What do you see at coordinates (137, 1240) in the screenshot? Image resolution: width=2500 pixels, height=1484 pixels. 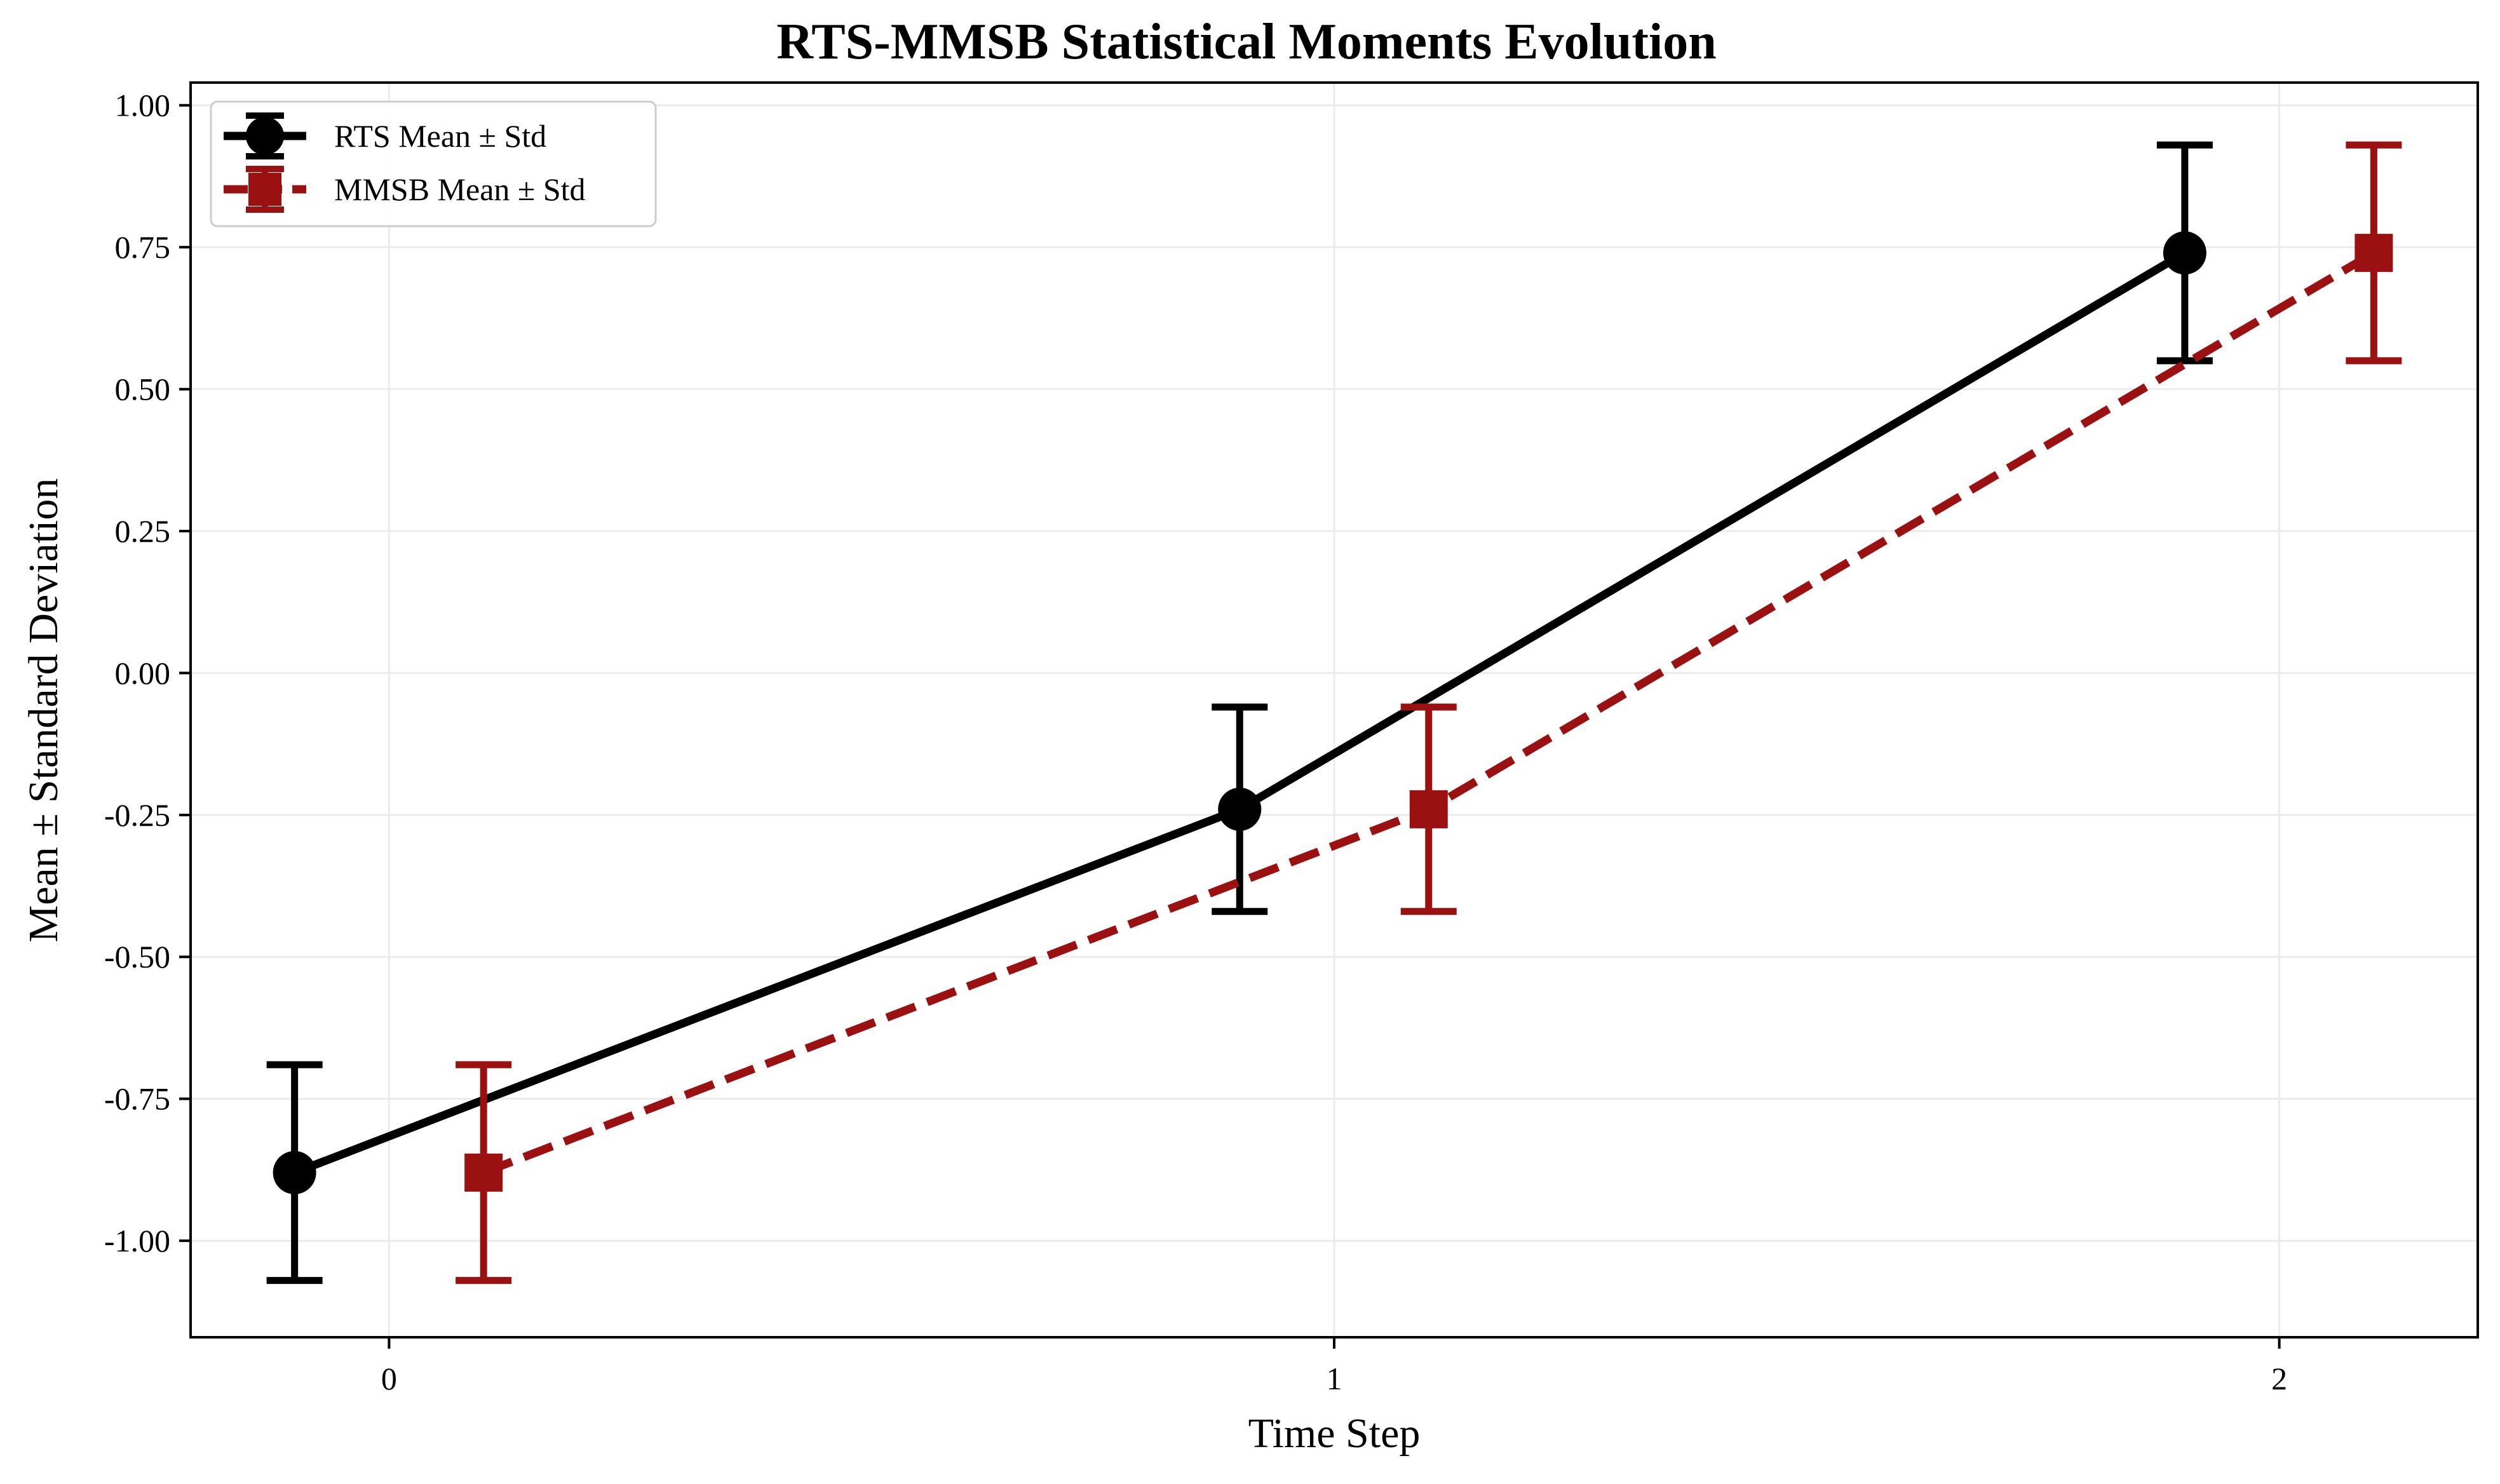 I see `y-tick-label: -1.00` at bounding box center [137, 1240].